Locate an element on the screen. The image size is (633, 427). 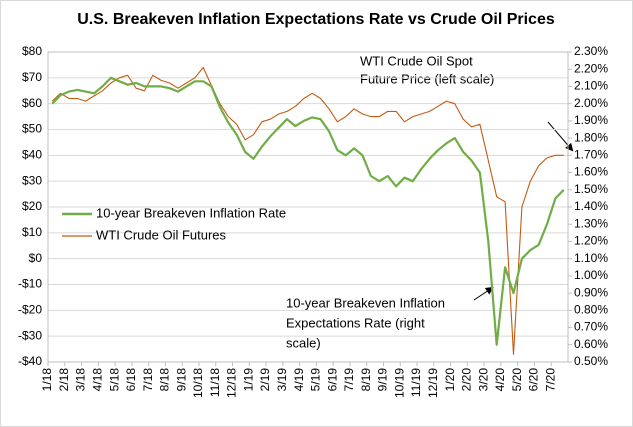
x-tick-label: 11/19 is located at coordinates (416, 382).